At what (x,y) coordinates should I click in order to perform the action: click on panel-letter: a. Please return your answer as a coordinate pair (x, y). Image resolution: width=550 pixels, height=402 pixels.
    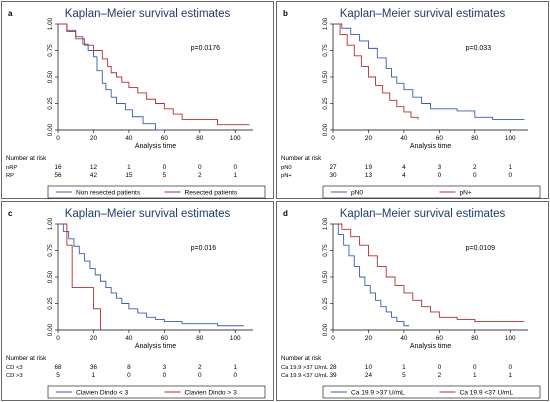
    Looking at the image, I should click on (10, 13).